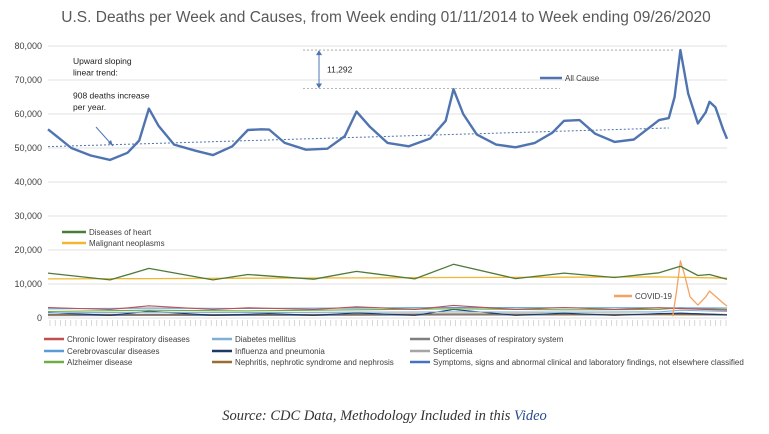  I want to click on y-tick-label: 30,000, so click(28, 216).